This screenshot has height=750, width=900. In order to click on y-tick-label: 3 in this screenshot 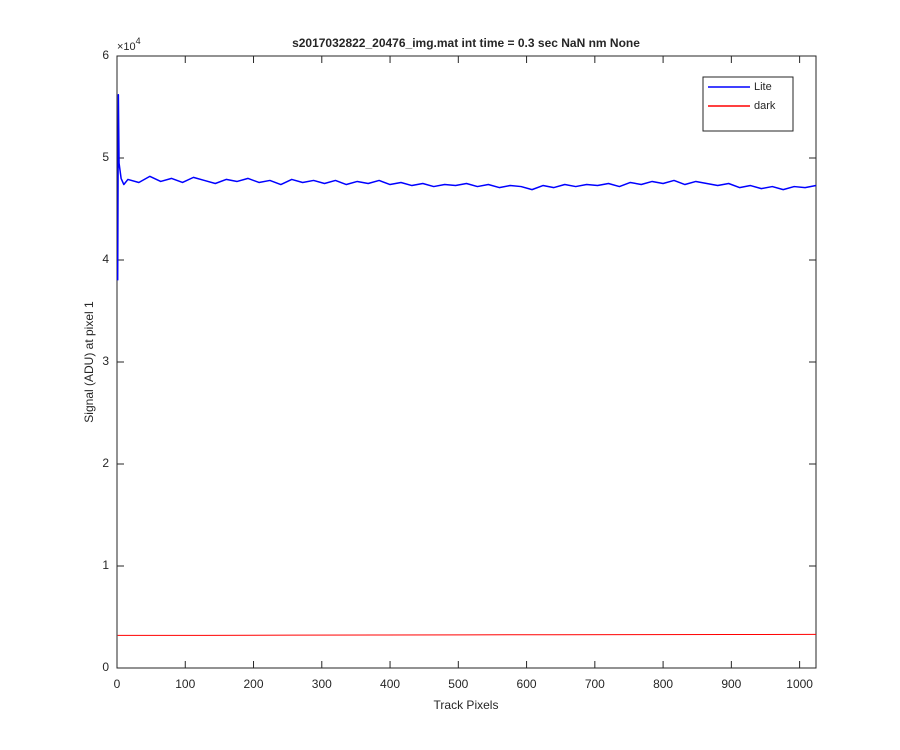, I will do `click(105, 361)`.